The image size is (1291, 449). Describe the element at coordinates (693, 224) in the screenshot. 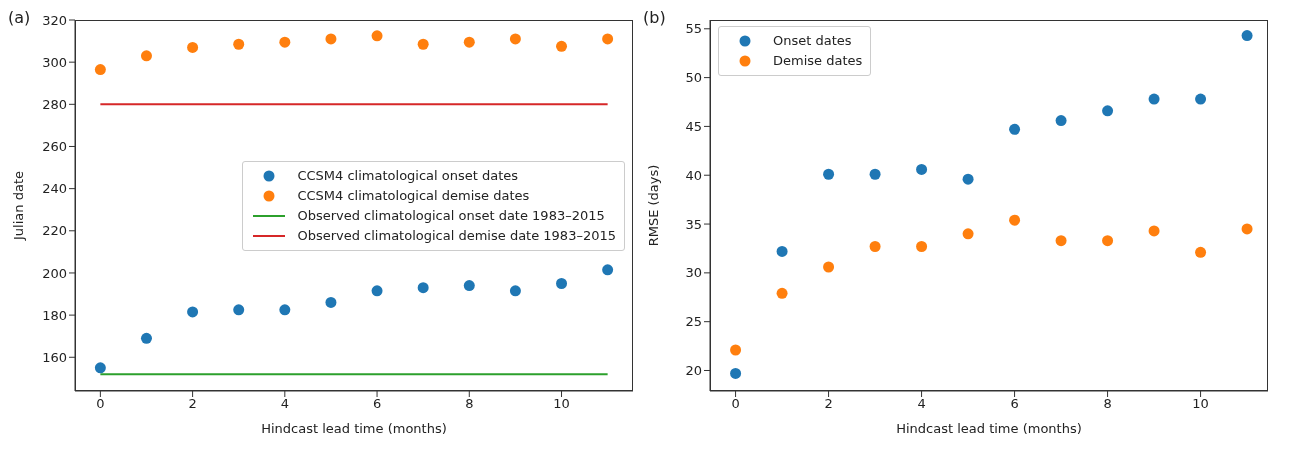

I see `y-tick-label: 35` at that location.